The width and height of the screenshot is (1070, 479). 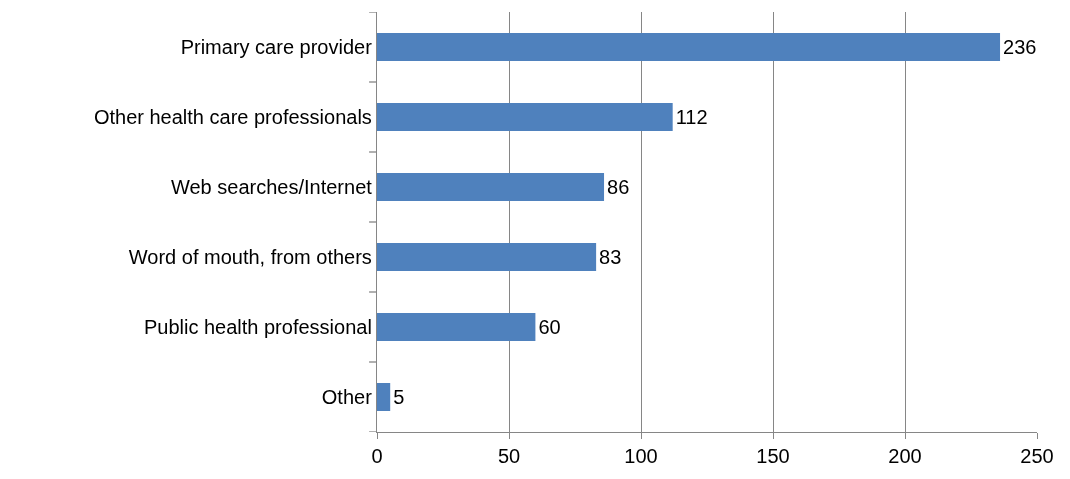 I want to click on y-tick-label: Public health professional, so click(x=257, y=327).